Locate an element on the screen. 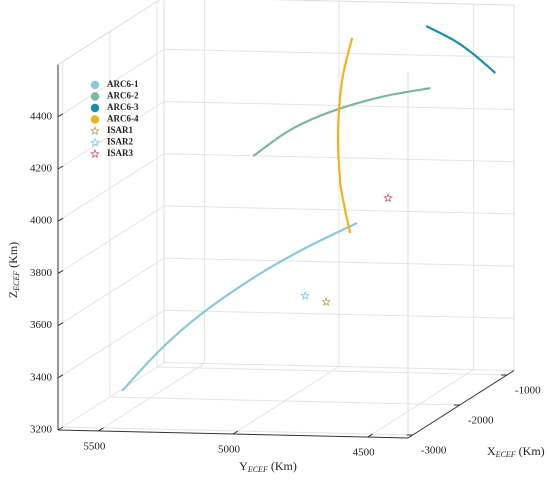 The height and width of the screenshot is (482, 550). legend-label: ARC6-4 is located at coordinates (123, 119).